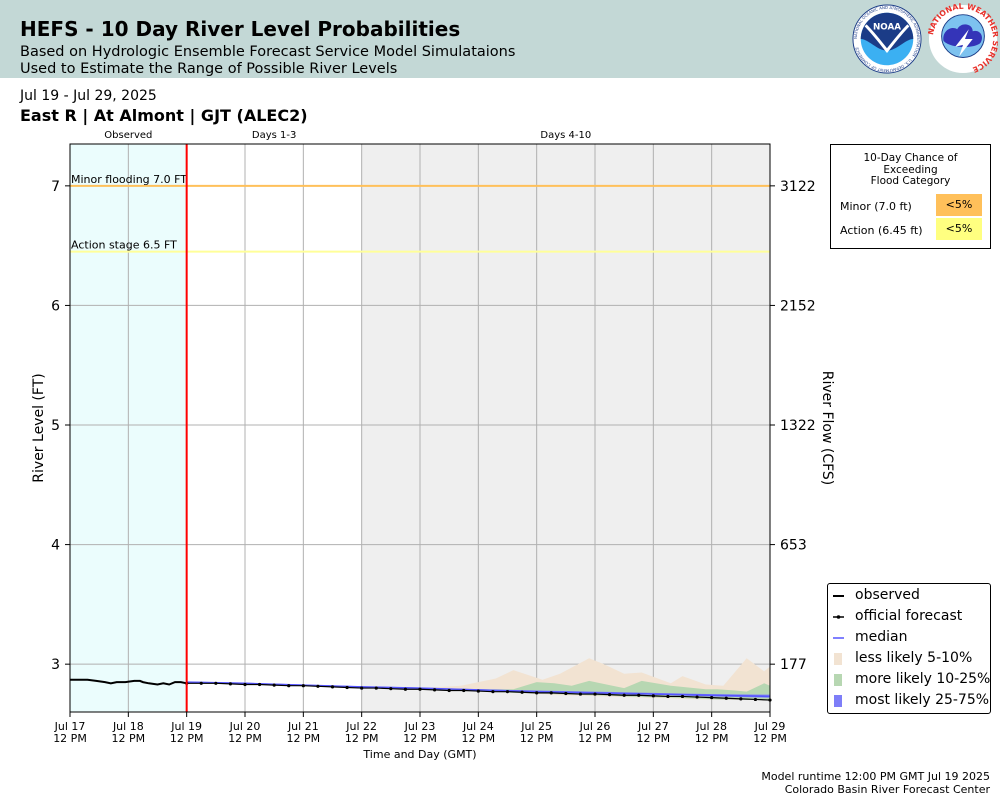 The image size is (1000, 800). I want to click on x-tick-sublabel-6: 12 PM, so click(420, 738).